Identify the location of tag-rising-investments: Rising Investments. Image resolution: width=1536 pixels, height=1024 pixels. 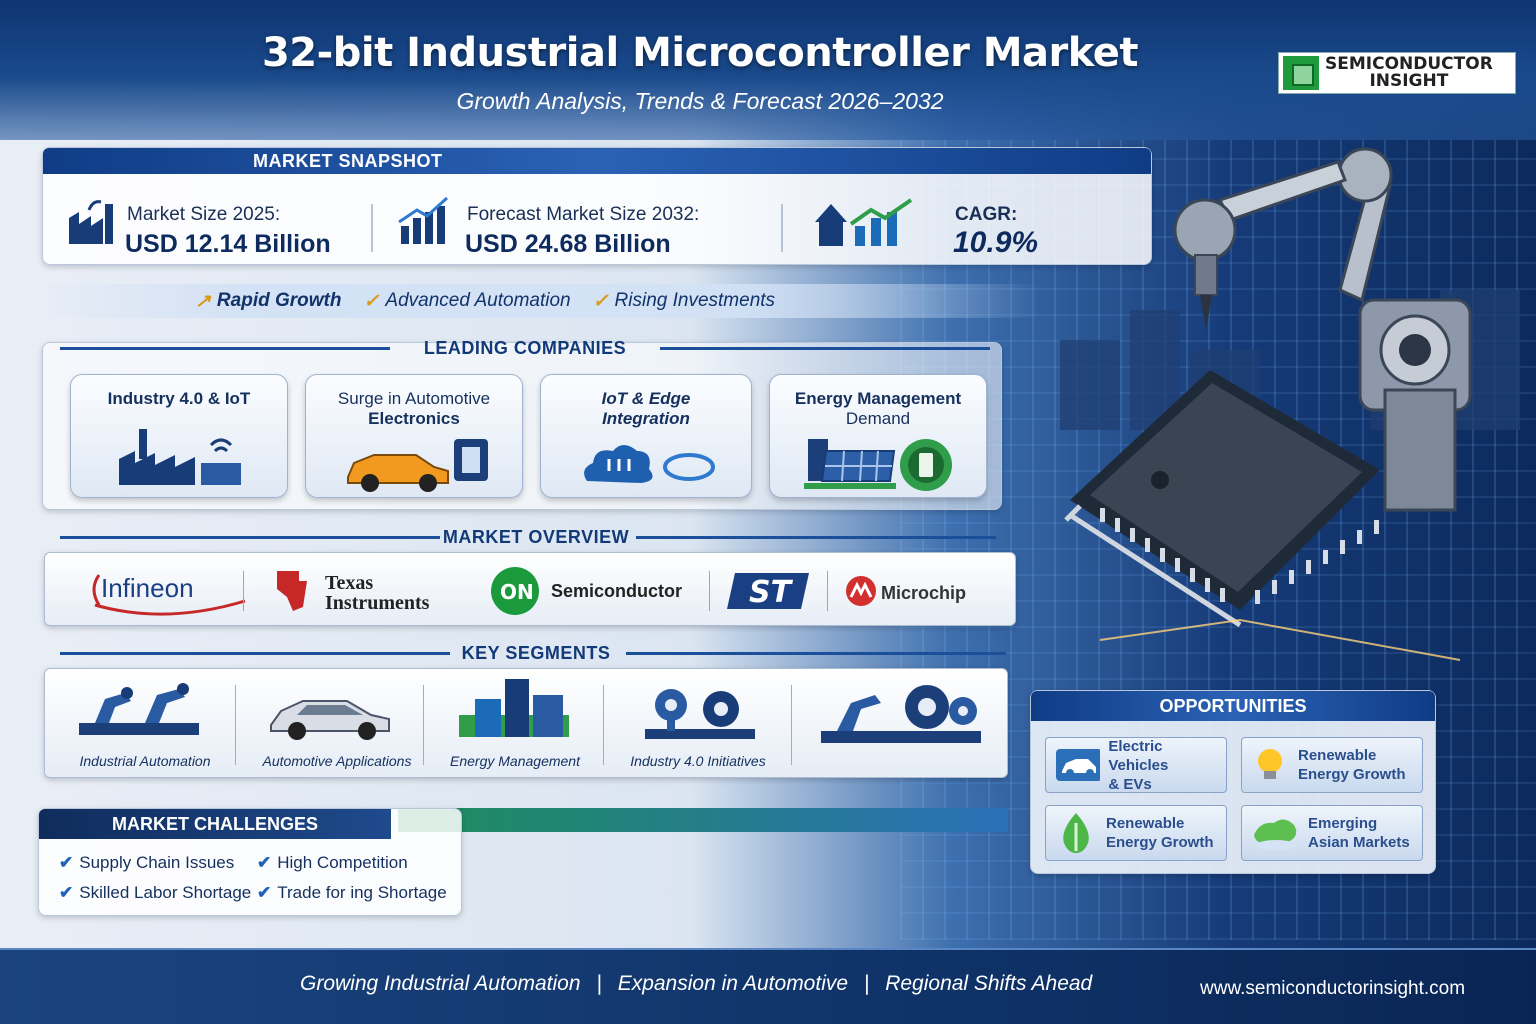
(695, 300).